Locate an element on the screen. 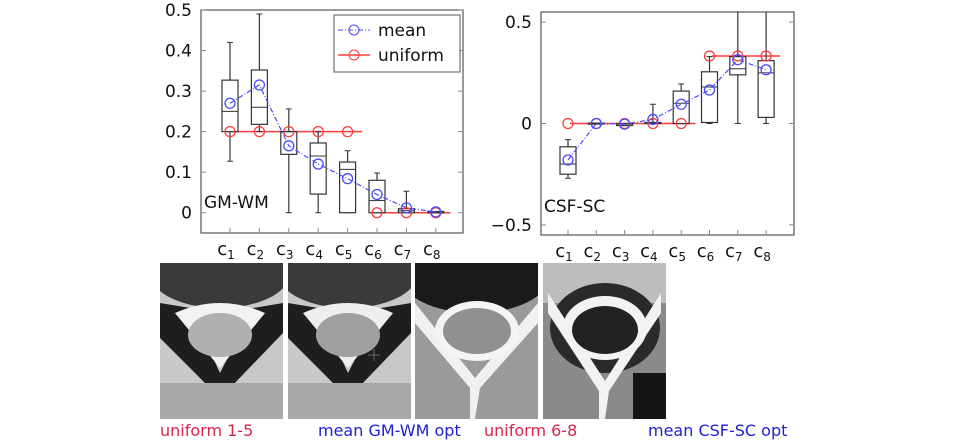  legend-box is located at coordinates (397, 43).